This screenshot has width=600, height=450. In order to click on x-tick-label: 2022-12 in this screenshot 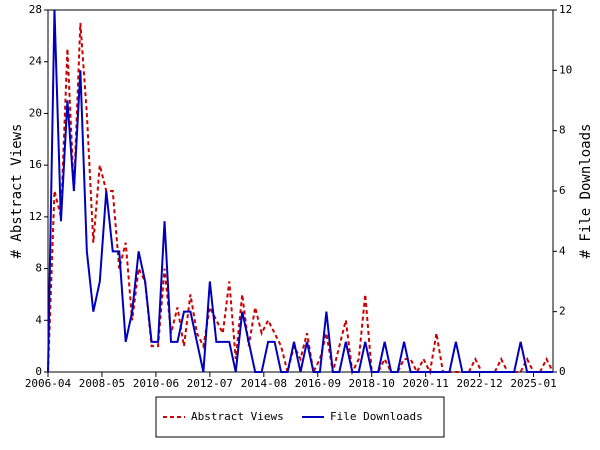, I will do `click(479, 383)`.